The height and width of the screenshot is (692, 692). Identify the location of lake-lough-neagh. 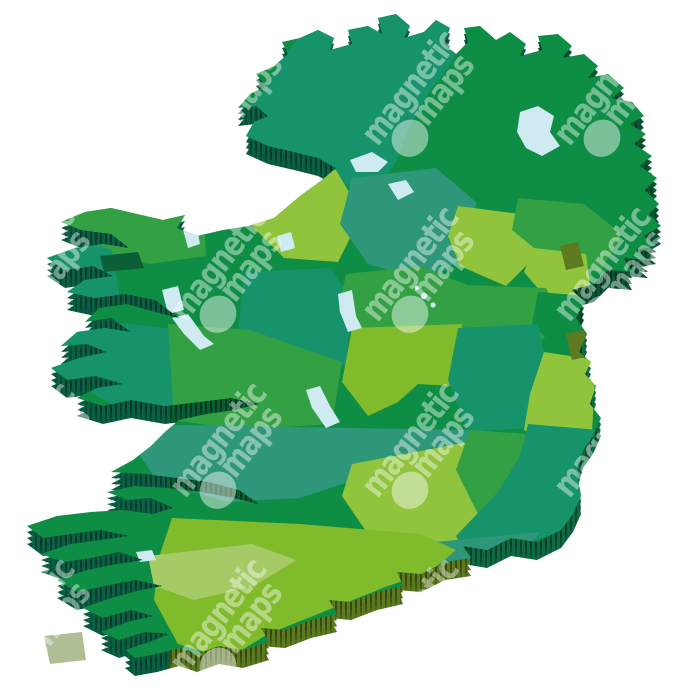
(538, 131).